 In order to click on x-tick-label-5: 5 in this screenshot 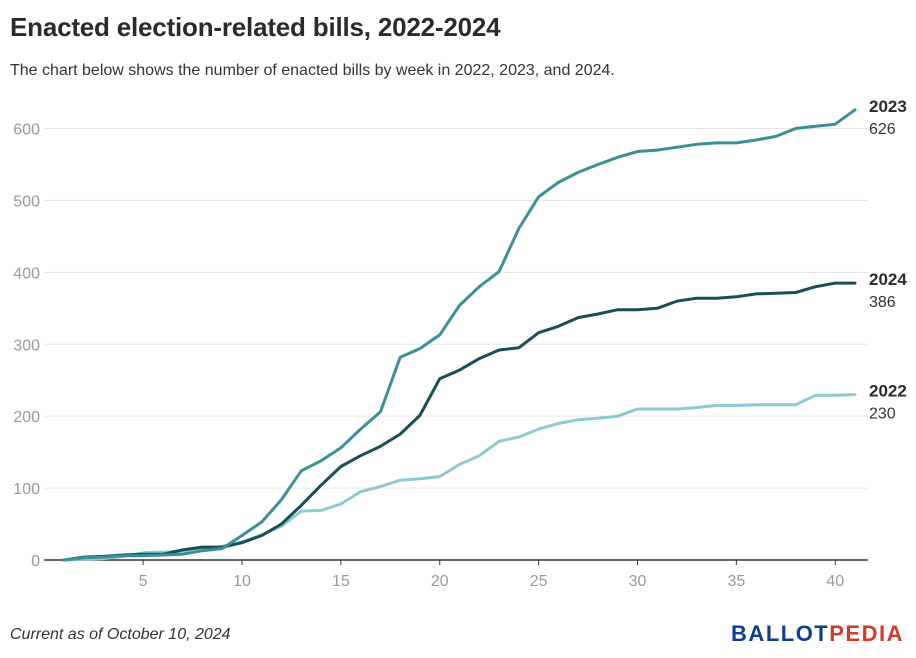, I will do `click(143, 581)`.